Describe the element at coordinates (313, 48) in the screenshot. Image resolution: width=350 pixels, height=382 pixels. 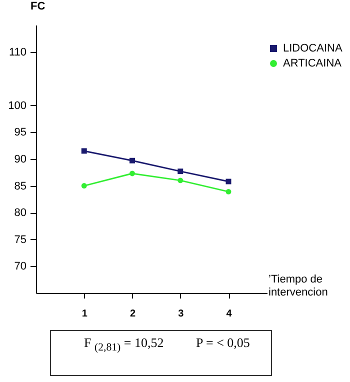
I see `legend-label: LIDOCAINA` at that location.